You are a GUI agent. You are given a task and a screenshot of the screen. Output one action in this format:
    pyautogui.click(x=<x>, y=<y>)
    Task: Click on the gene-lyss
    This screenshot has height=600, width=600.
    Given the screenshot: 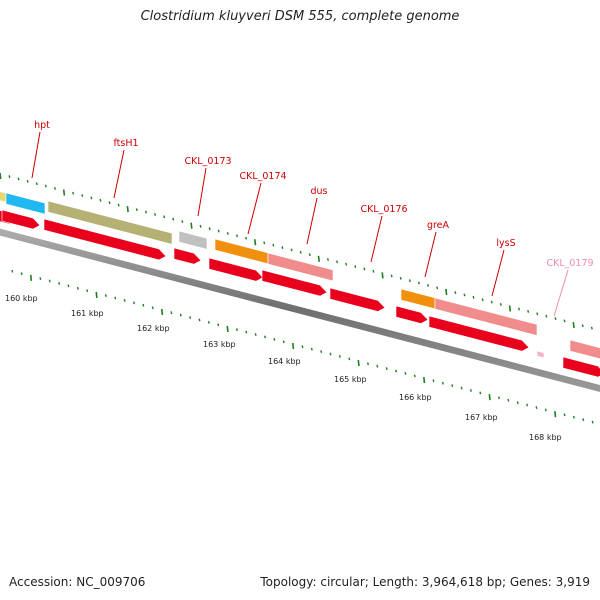 What is the action you would take?
    pyautogui.click(x=486, y=316)
    